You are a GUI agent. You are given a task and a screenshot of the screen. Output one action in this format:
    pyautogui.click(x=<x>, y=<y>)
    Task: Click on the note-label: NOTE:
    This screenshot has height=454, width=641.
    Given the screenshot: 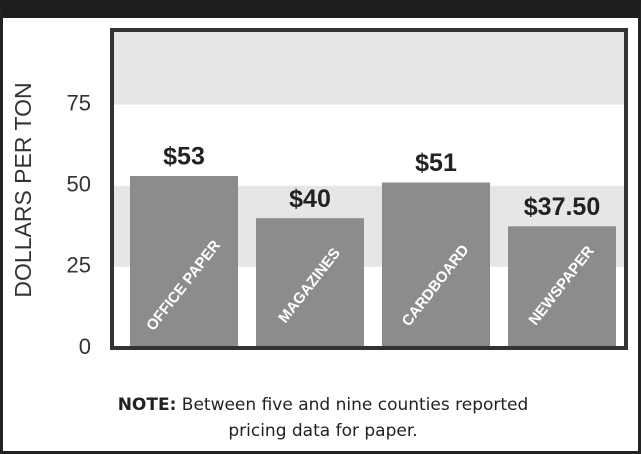 What is the action you would take?
    pyautogui.click(x=147, y=405)
    